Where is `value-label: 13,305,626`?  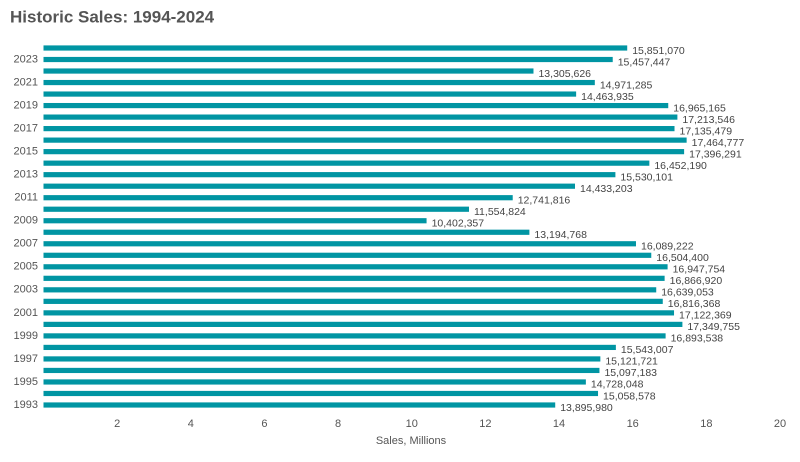 value-label: 13,305,626 is located at coordinates (564, 74).